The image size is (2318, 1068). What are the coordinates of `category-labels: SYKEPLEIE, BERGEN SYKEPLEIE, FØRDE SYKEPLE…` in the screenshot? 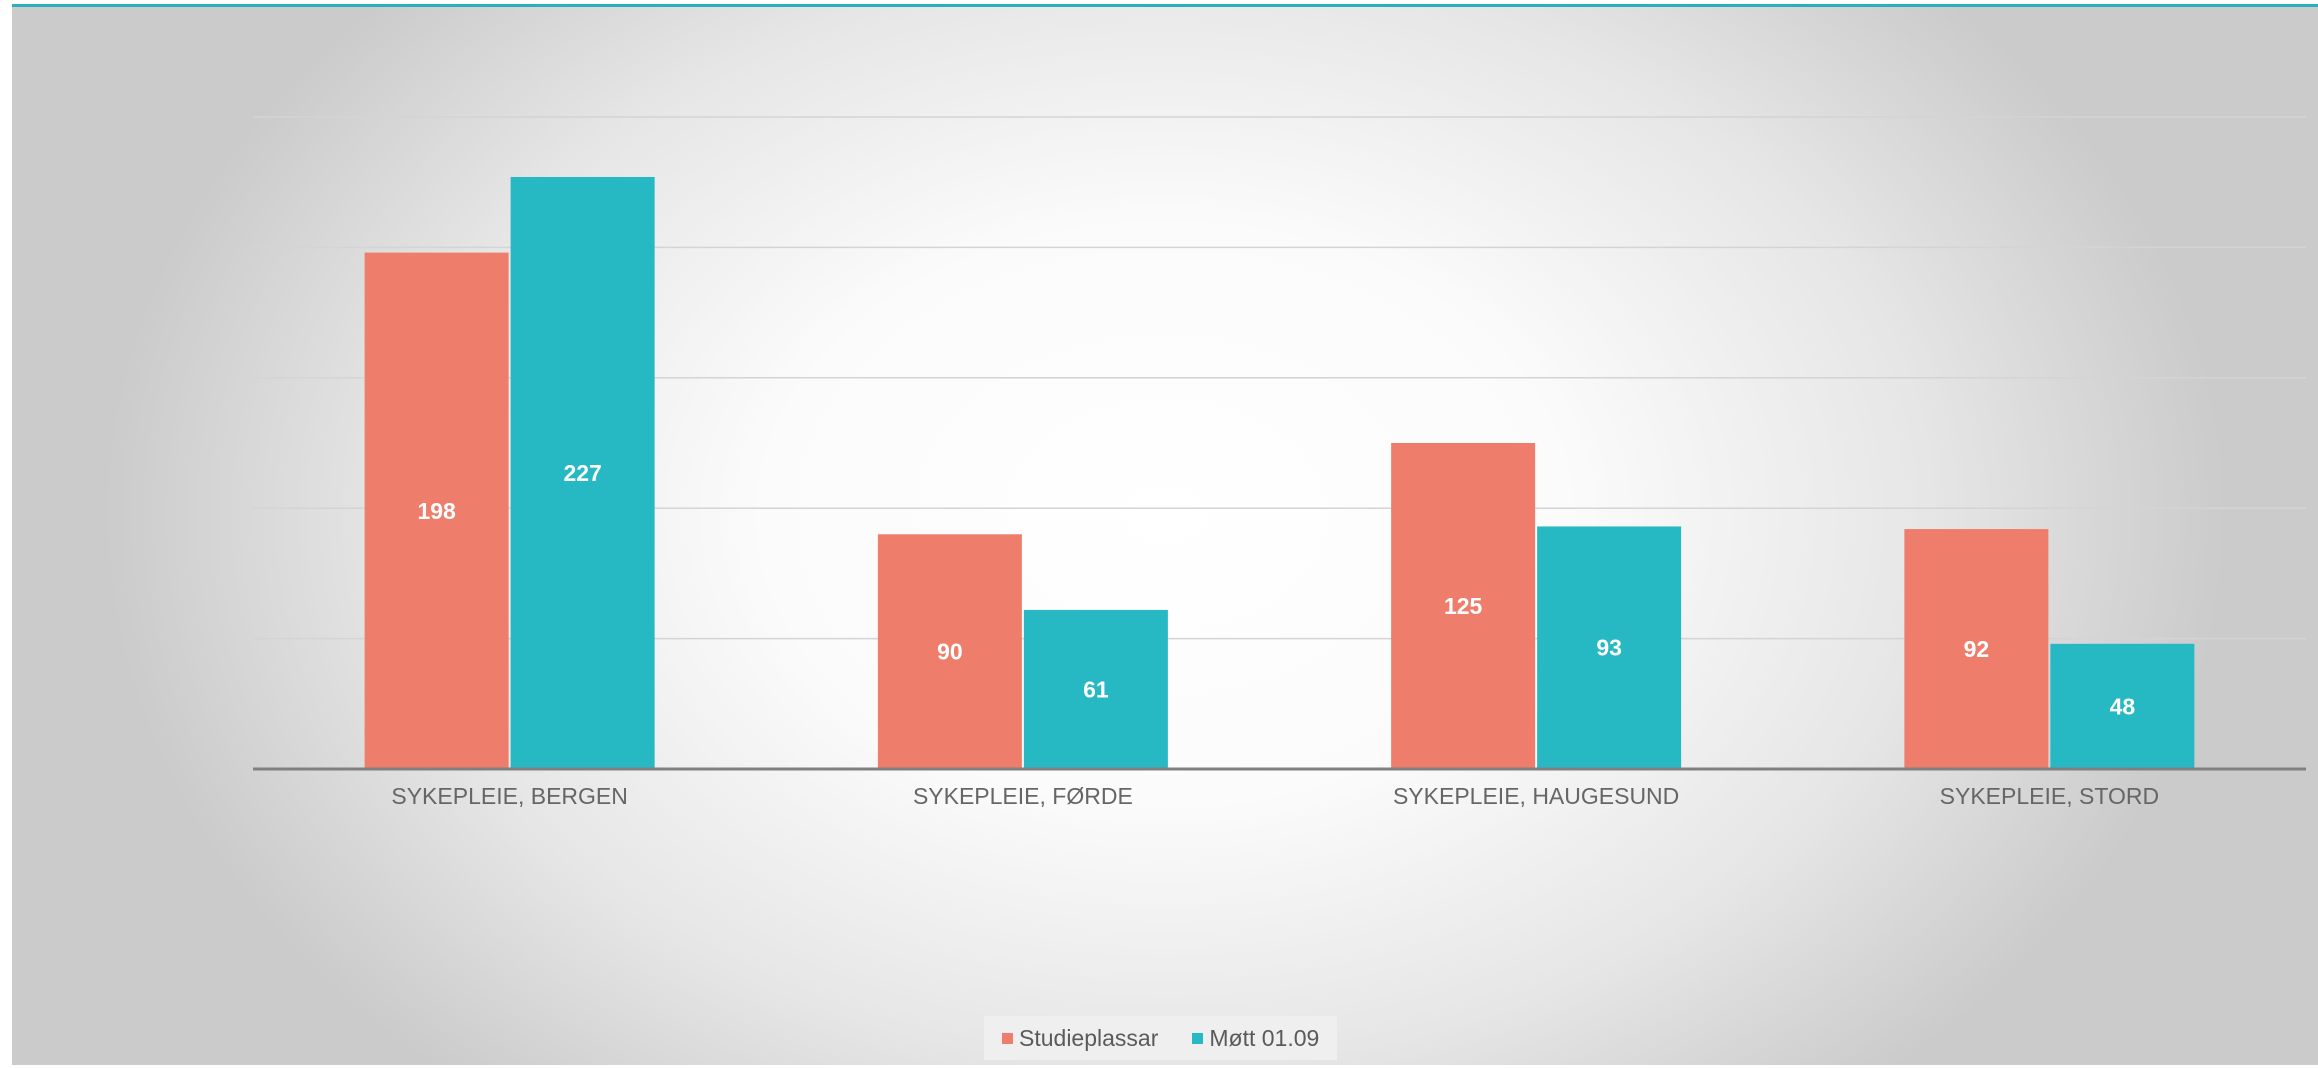 It's located at (1275, 796).